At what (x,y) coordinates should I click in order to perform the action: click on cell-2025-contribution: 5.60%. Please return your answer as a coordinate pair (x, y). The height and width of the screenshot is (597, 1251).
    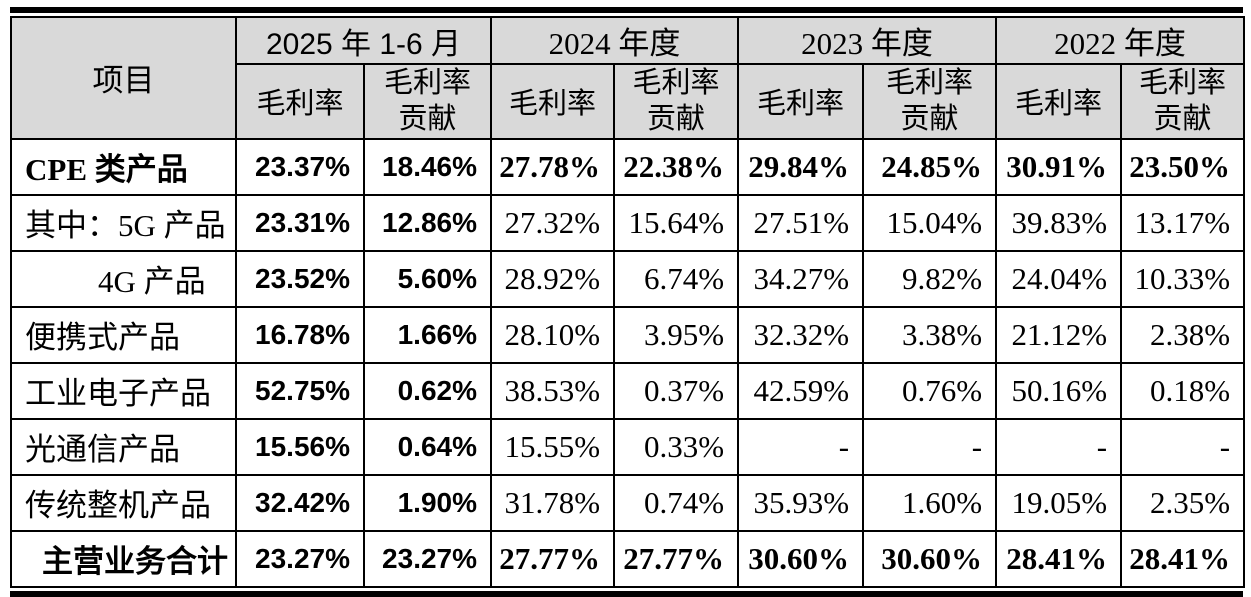
    Looking at the image, I should click on (427, 278).